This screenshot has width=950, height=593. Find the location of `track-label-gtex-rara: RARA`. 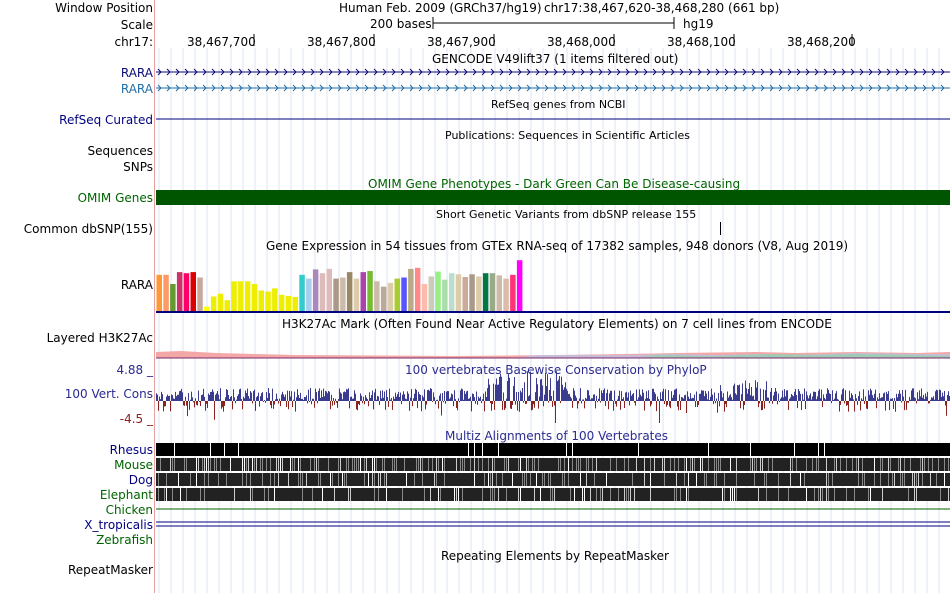

track-label-gtex-rara: RARA is located at coordinates (136, 285).